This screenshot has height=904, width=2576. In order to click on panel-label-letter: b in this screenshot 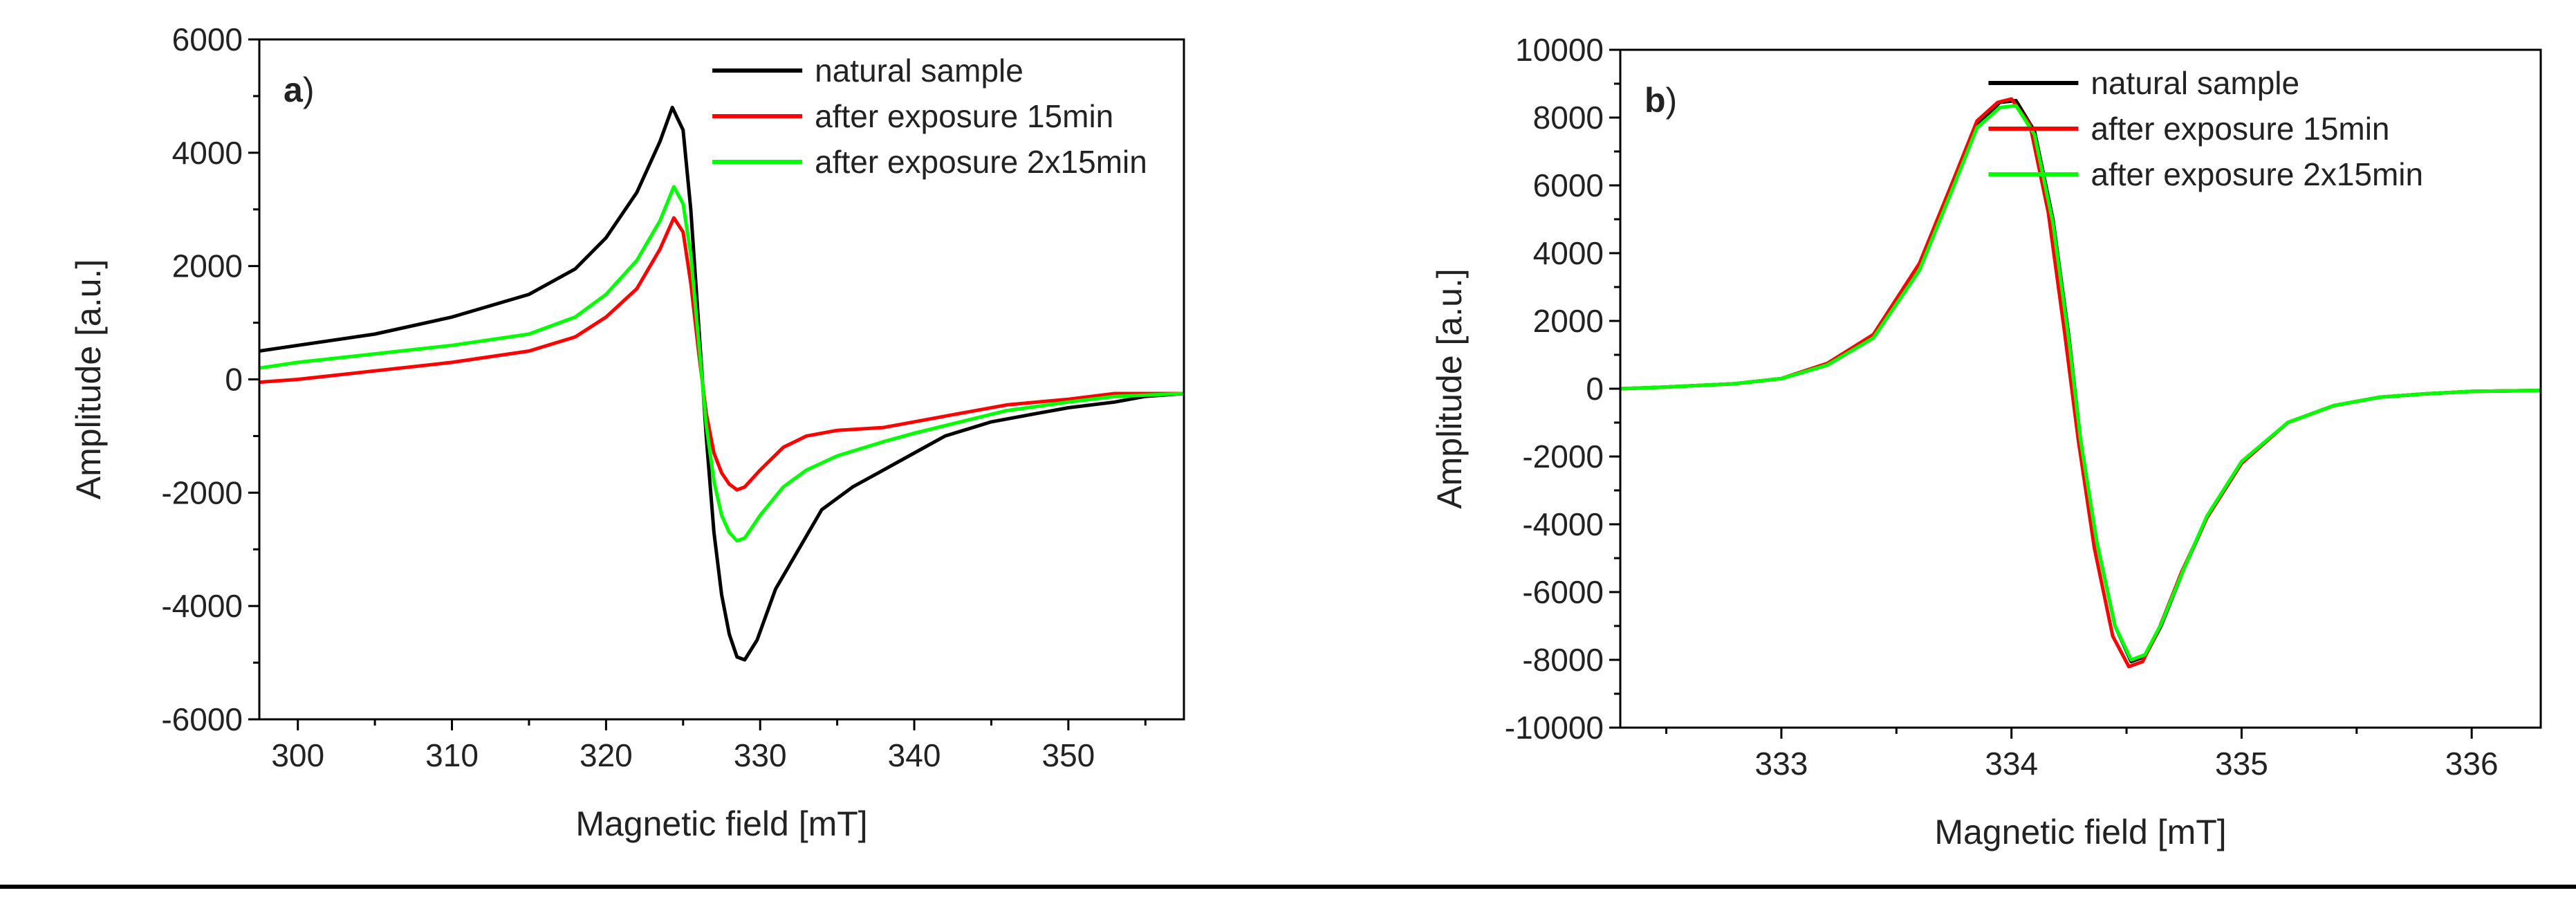, I will do `click(1655, 100)`.